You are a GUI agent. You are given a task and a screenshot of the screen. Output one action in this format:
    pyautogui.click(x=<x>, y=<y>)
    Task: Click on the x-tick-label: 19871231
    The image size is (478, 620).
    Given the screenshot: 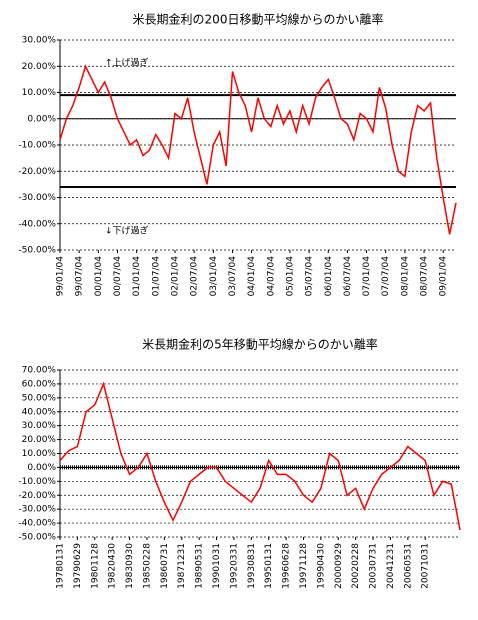 What is the action you would take?
    pyautogui.click(x=182, y=566)
    